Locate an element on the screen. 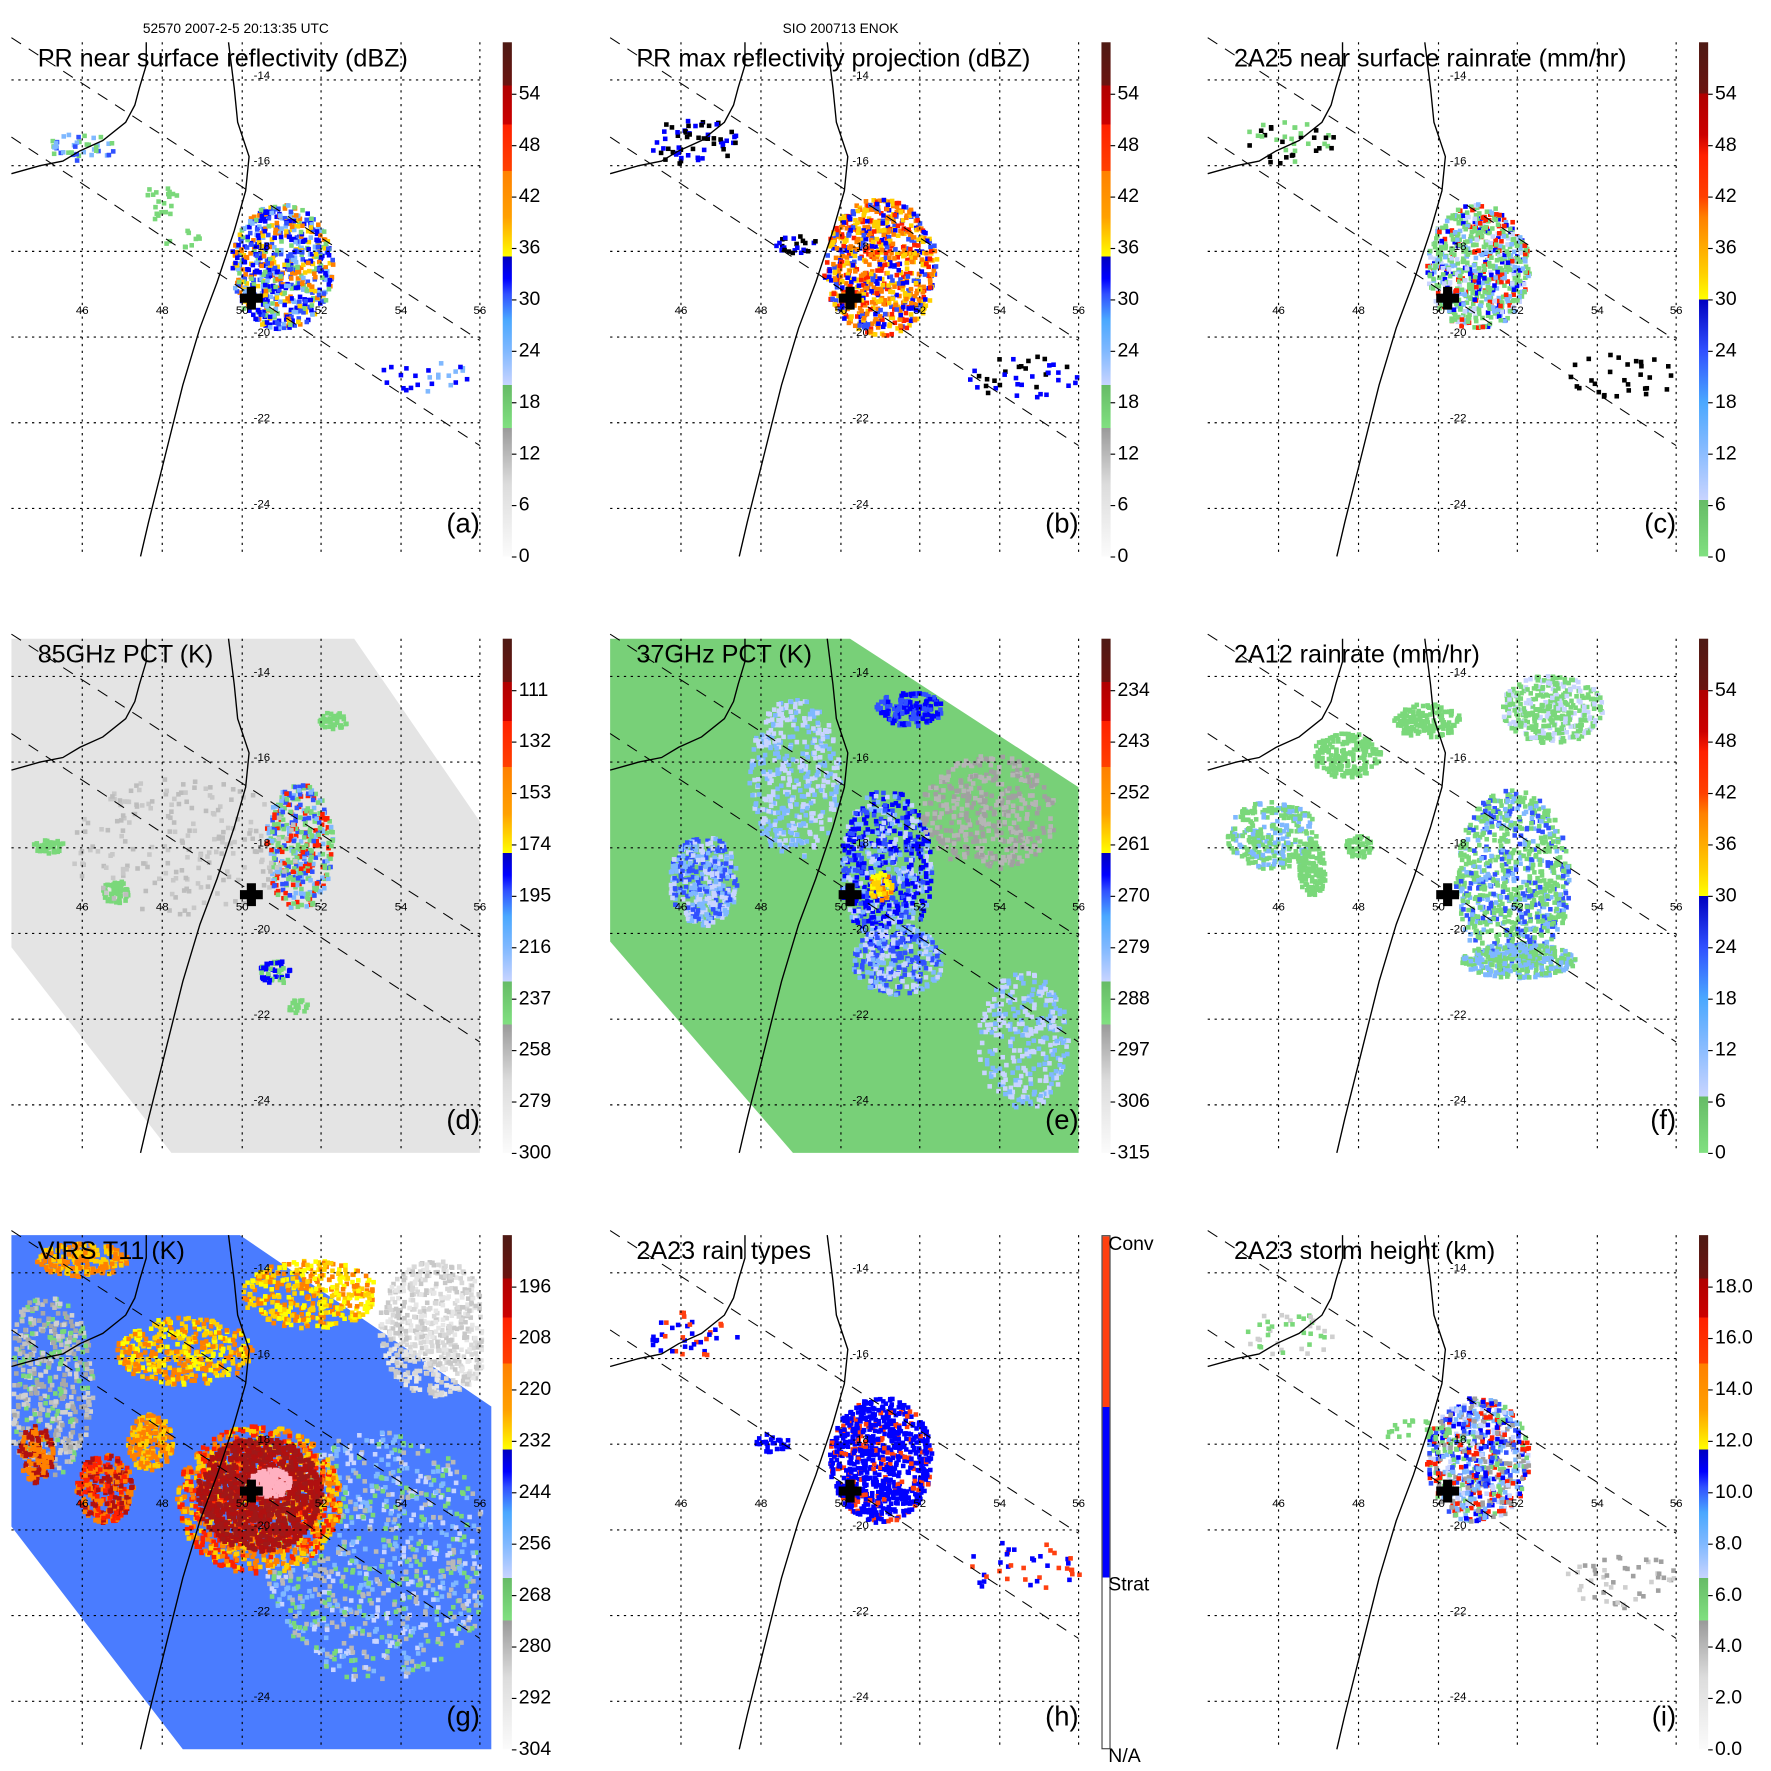  colorbar-label: 216 is located at coordinates (535, 946).